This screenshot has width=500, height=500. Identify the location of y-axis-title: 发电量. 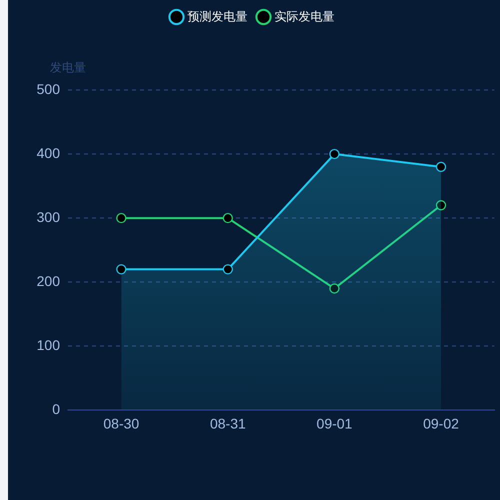
(68, 67).